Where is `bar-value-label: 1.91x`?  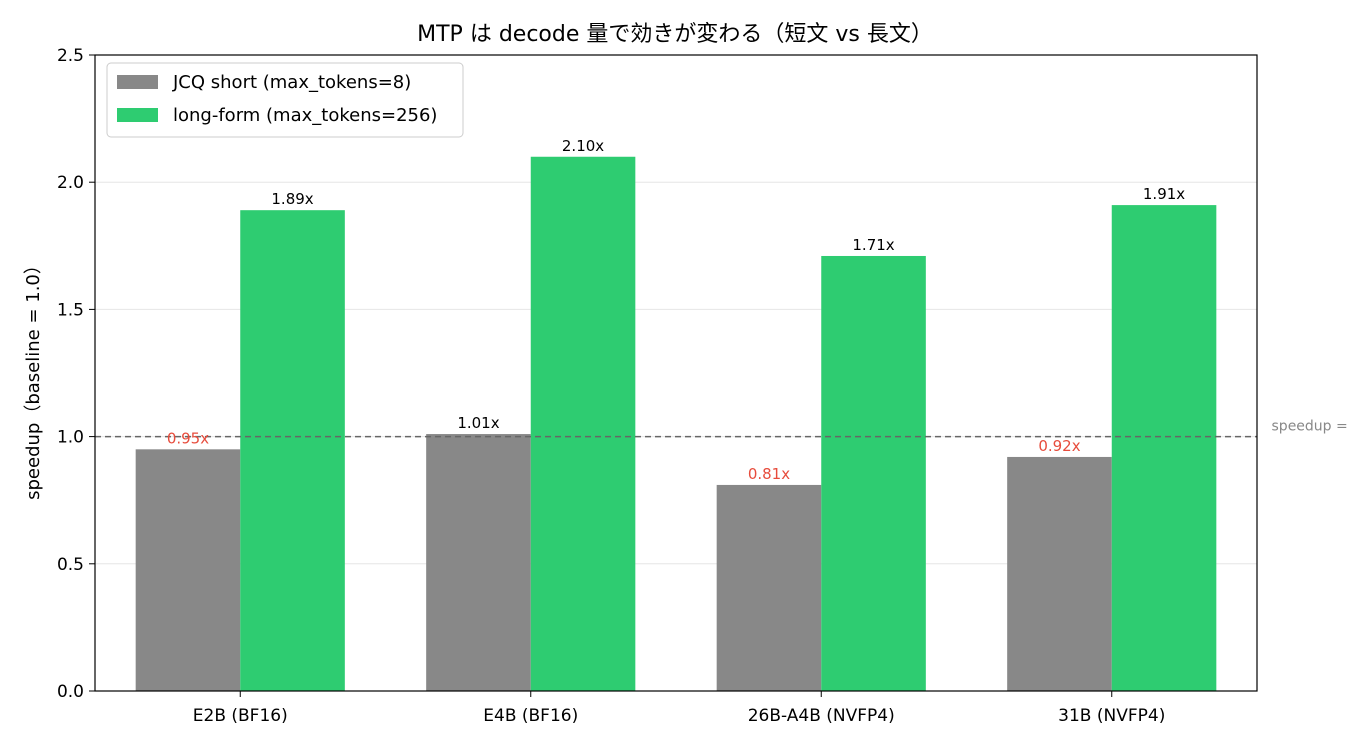 bar-value-label: 1.91x is located at coordinates (1164, 194).